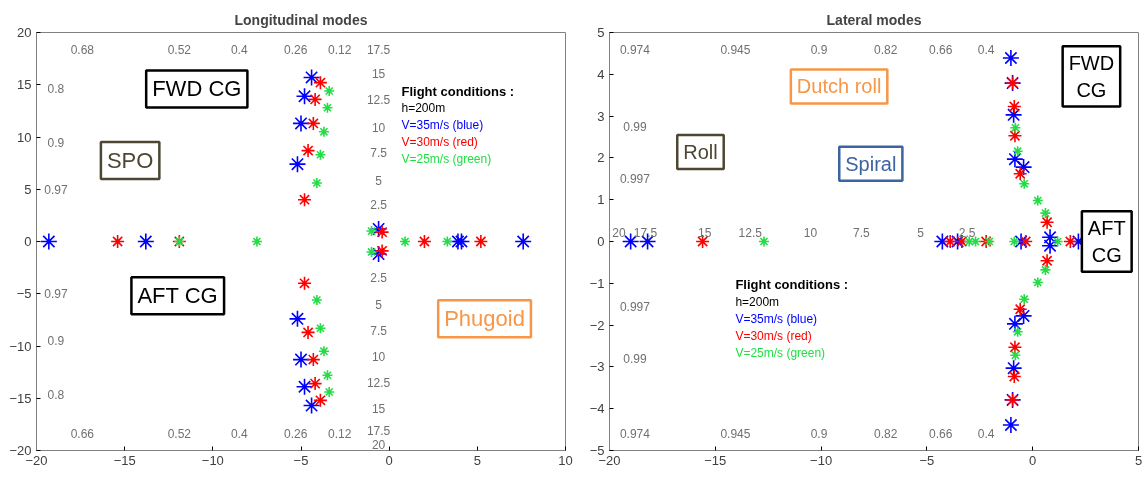 Image resolution: width=1146 pixels, height=479 pixels. What do you see at coordinates (177, 296) in the screenshot?
I see `annotation: AFT CG` at bounding box center [177, 296].